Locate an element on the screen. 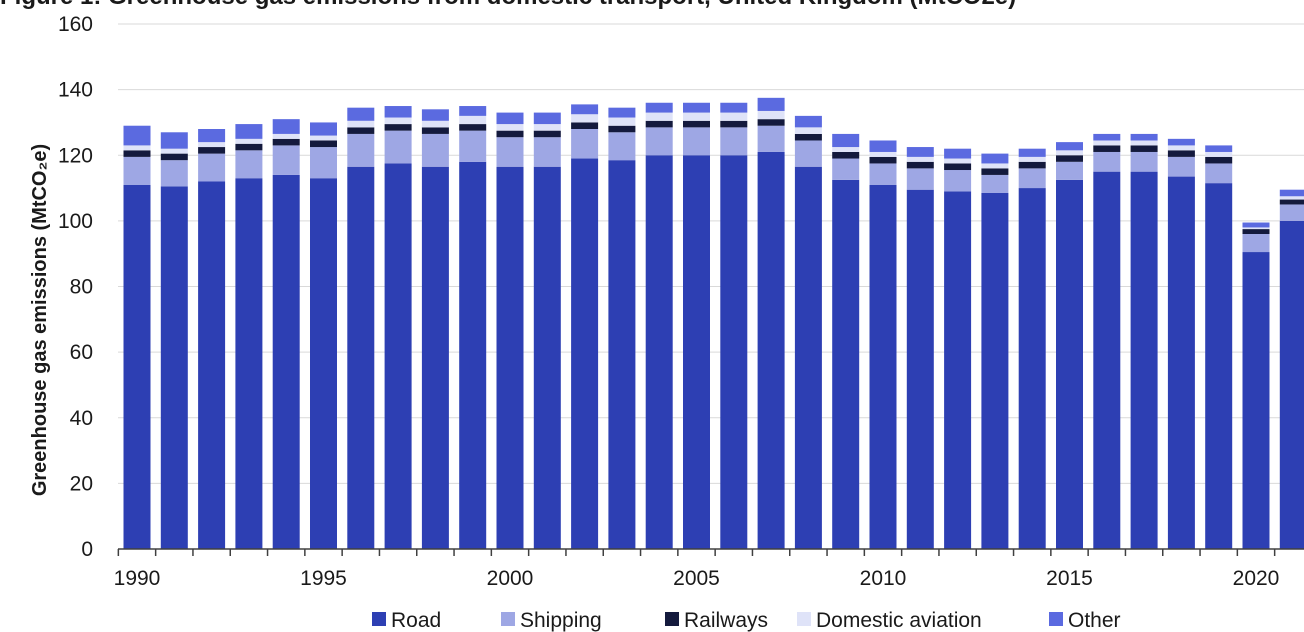  bar-domestic-aviation-1994 is located at coordinates (286, 136).